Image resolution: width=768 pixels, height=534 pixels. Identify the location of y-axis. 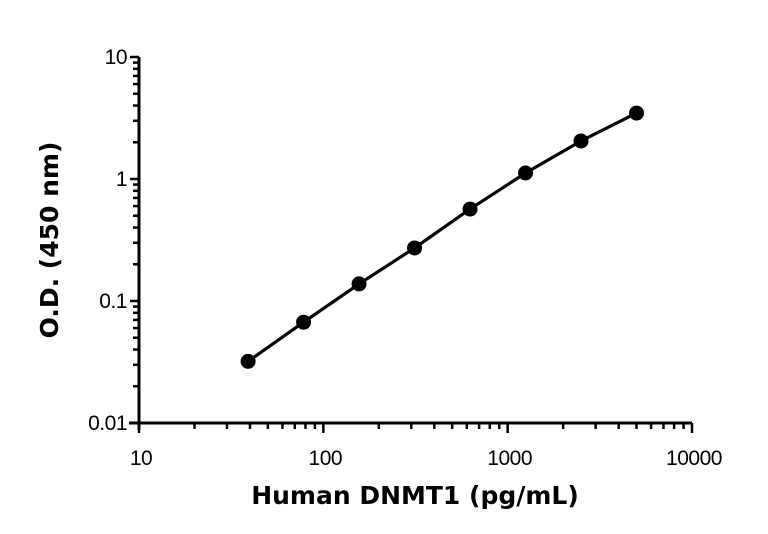
(135, 242).